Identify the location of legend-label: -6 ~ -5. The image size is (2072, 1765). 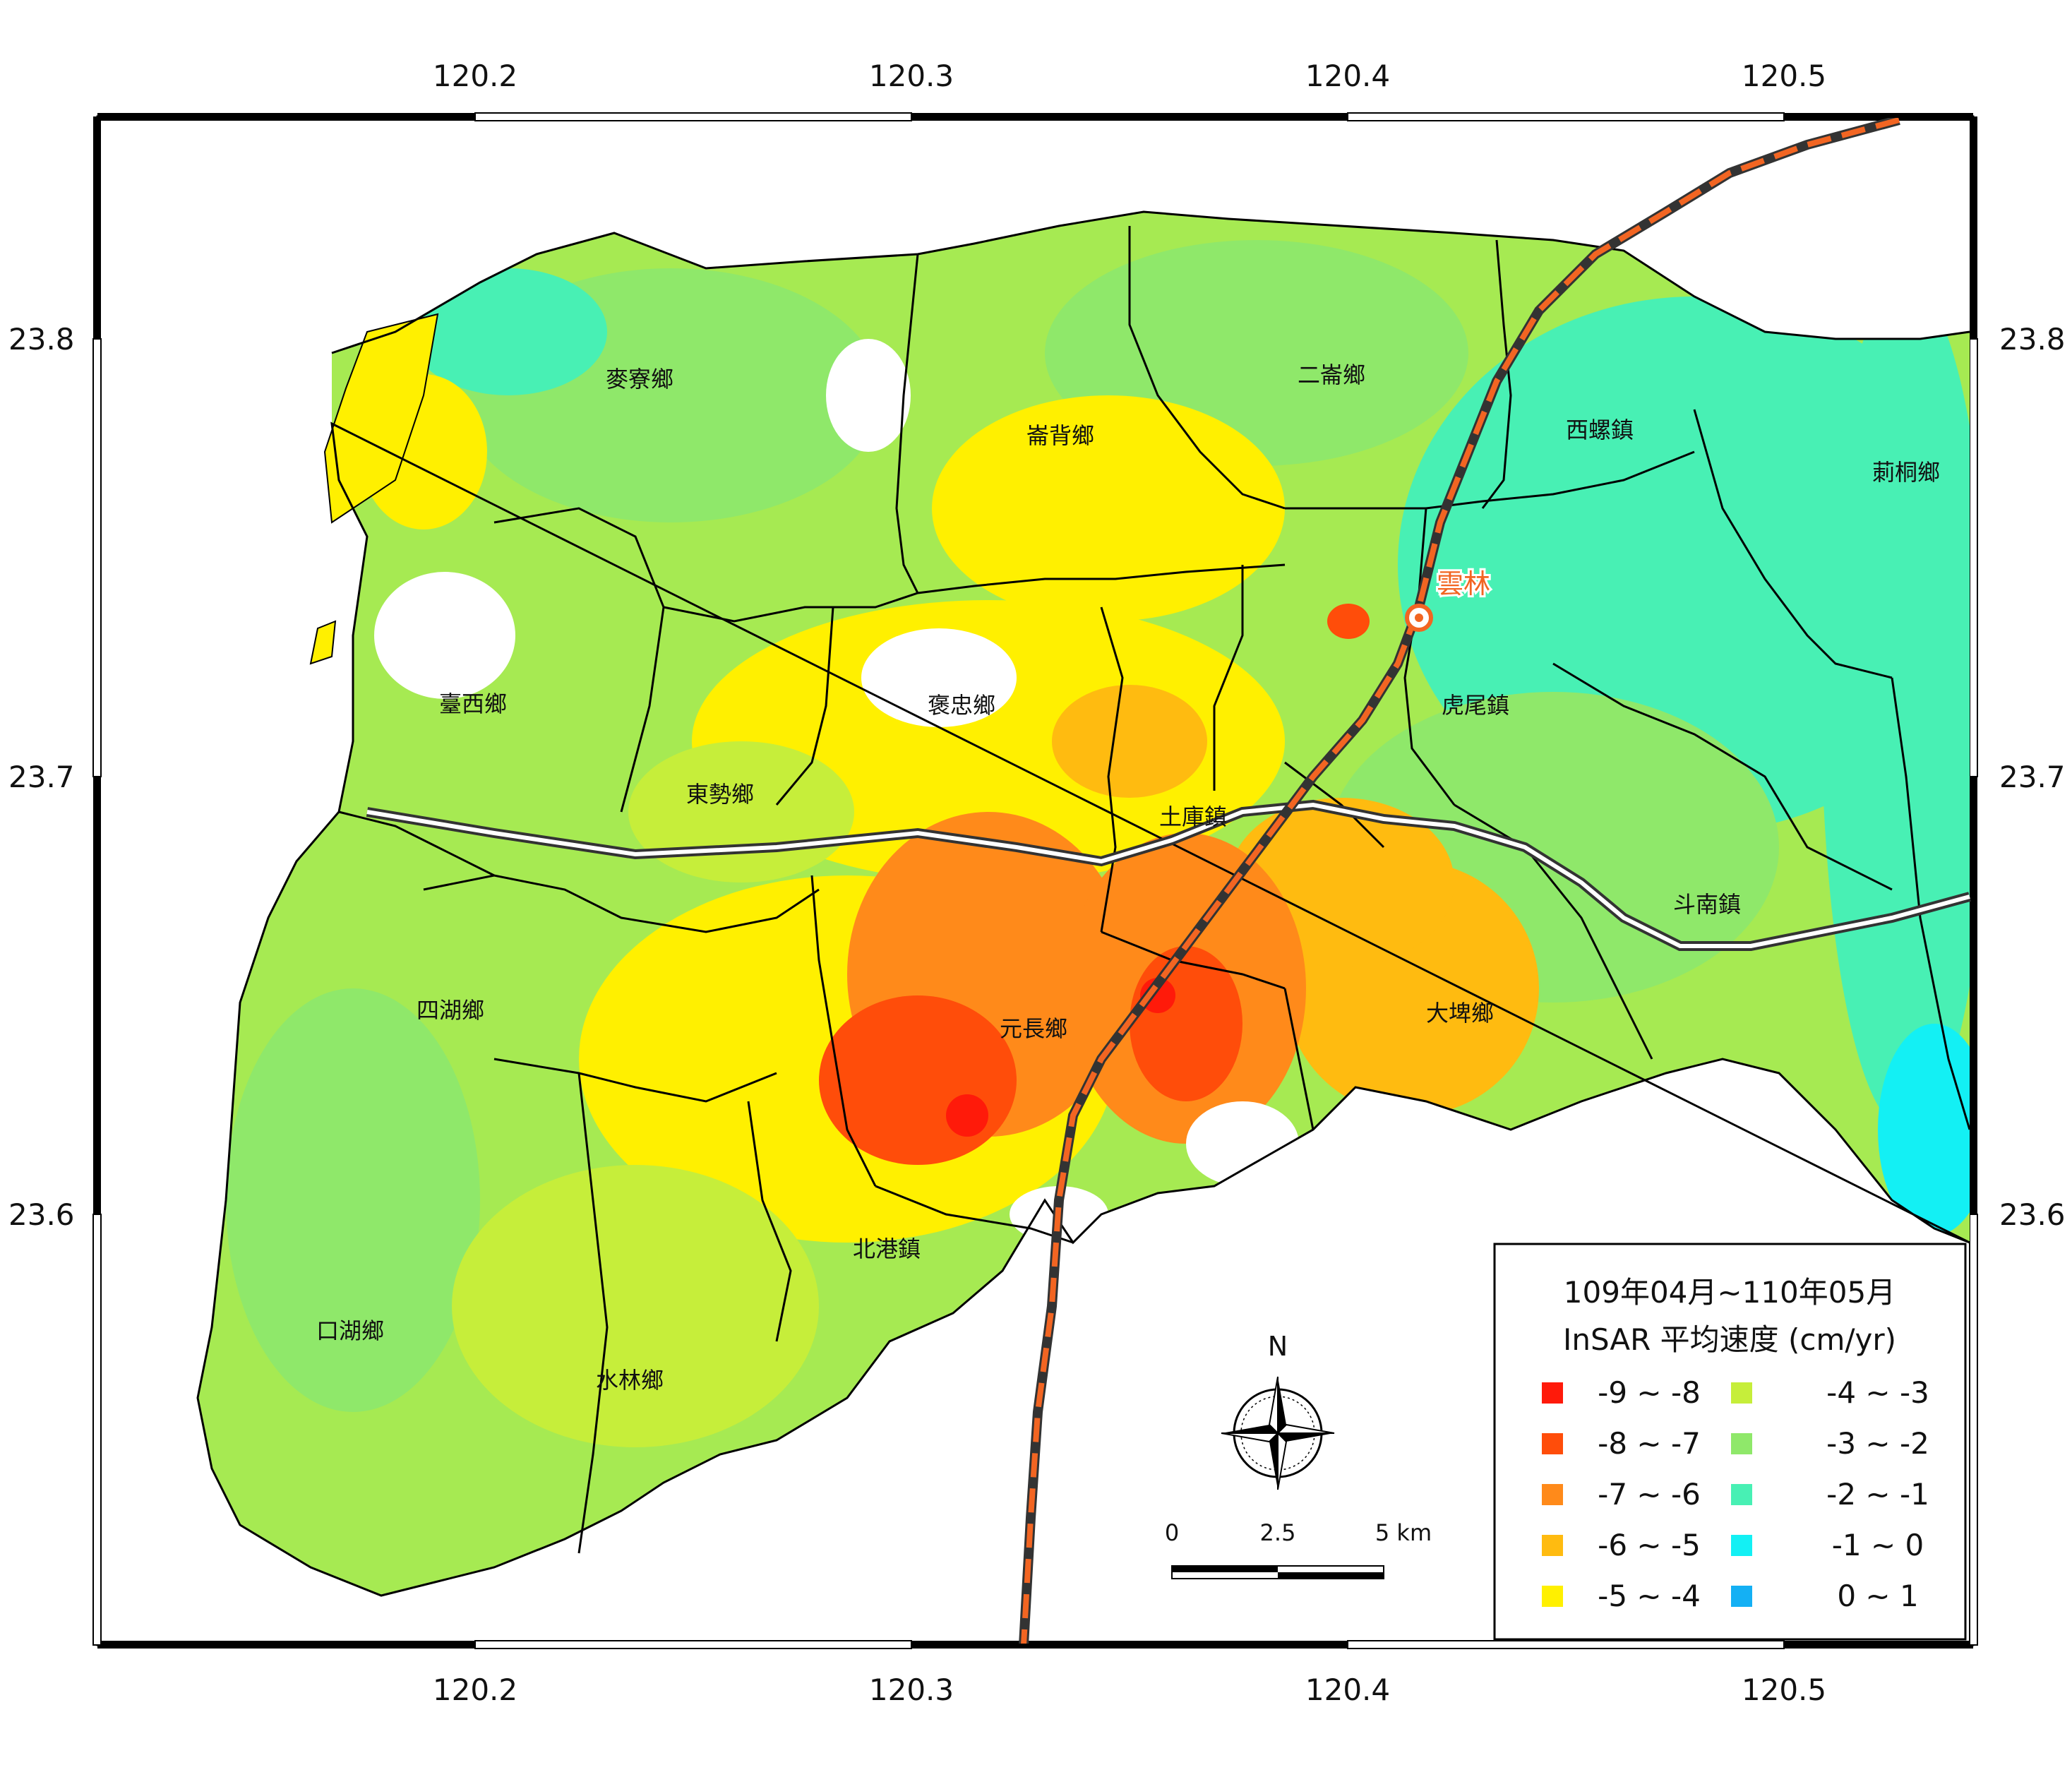
(1649, 1545).